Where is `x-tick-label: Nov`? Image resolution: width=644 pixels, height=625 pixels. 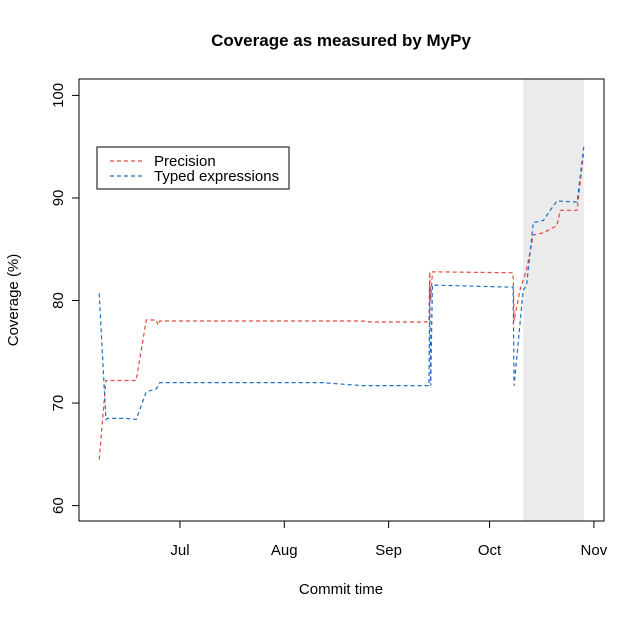 x-tick-label: Nov is located at coordinates (594, 550).